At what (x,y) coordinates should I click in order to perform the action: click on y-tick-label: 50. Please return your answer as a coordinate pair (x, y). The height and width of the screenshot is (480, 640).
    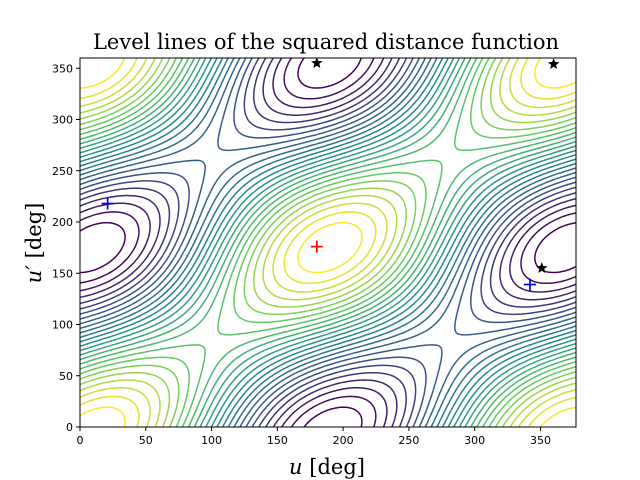
    Looking at the image, I should click on (66, 376).